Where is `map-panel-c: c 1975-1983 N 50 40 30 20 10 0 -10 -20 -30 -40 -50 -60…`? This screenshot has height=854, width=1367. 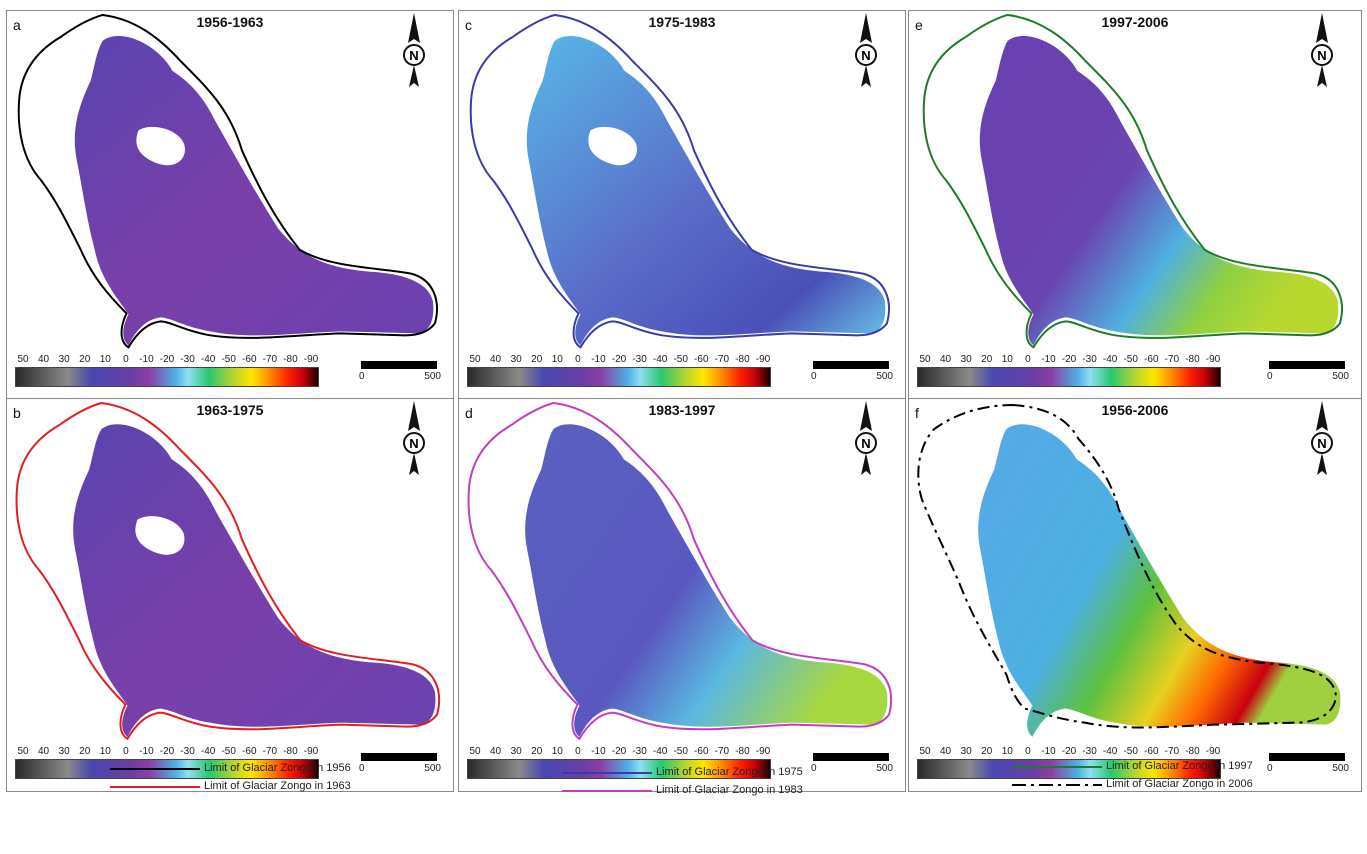 map-panel-c: c 1975-1983 N 50 40 30 20 10 0 -10 -20 -30 -40 -50 -60… is located at coordinates (682, 205).